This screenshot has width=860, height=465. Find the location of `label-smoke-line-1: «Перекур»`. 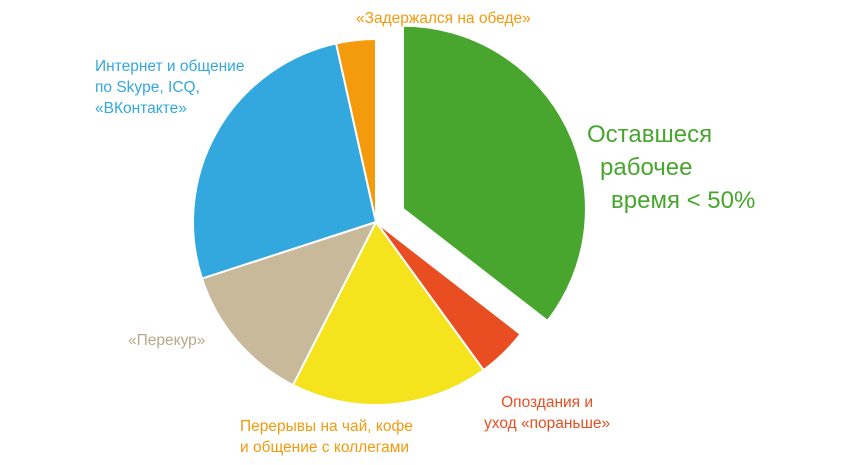

label-smoke-line-1: «Перекур» is located at coordinates (167, 340).